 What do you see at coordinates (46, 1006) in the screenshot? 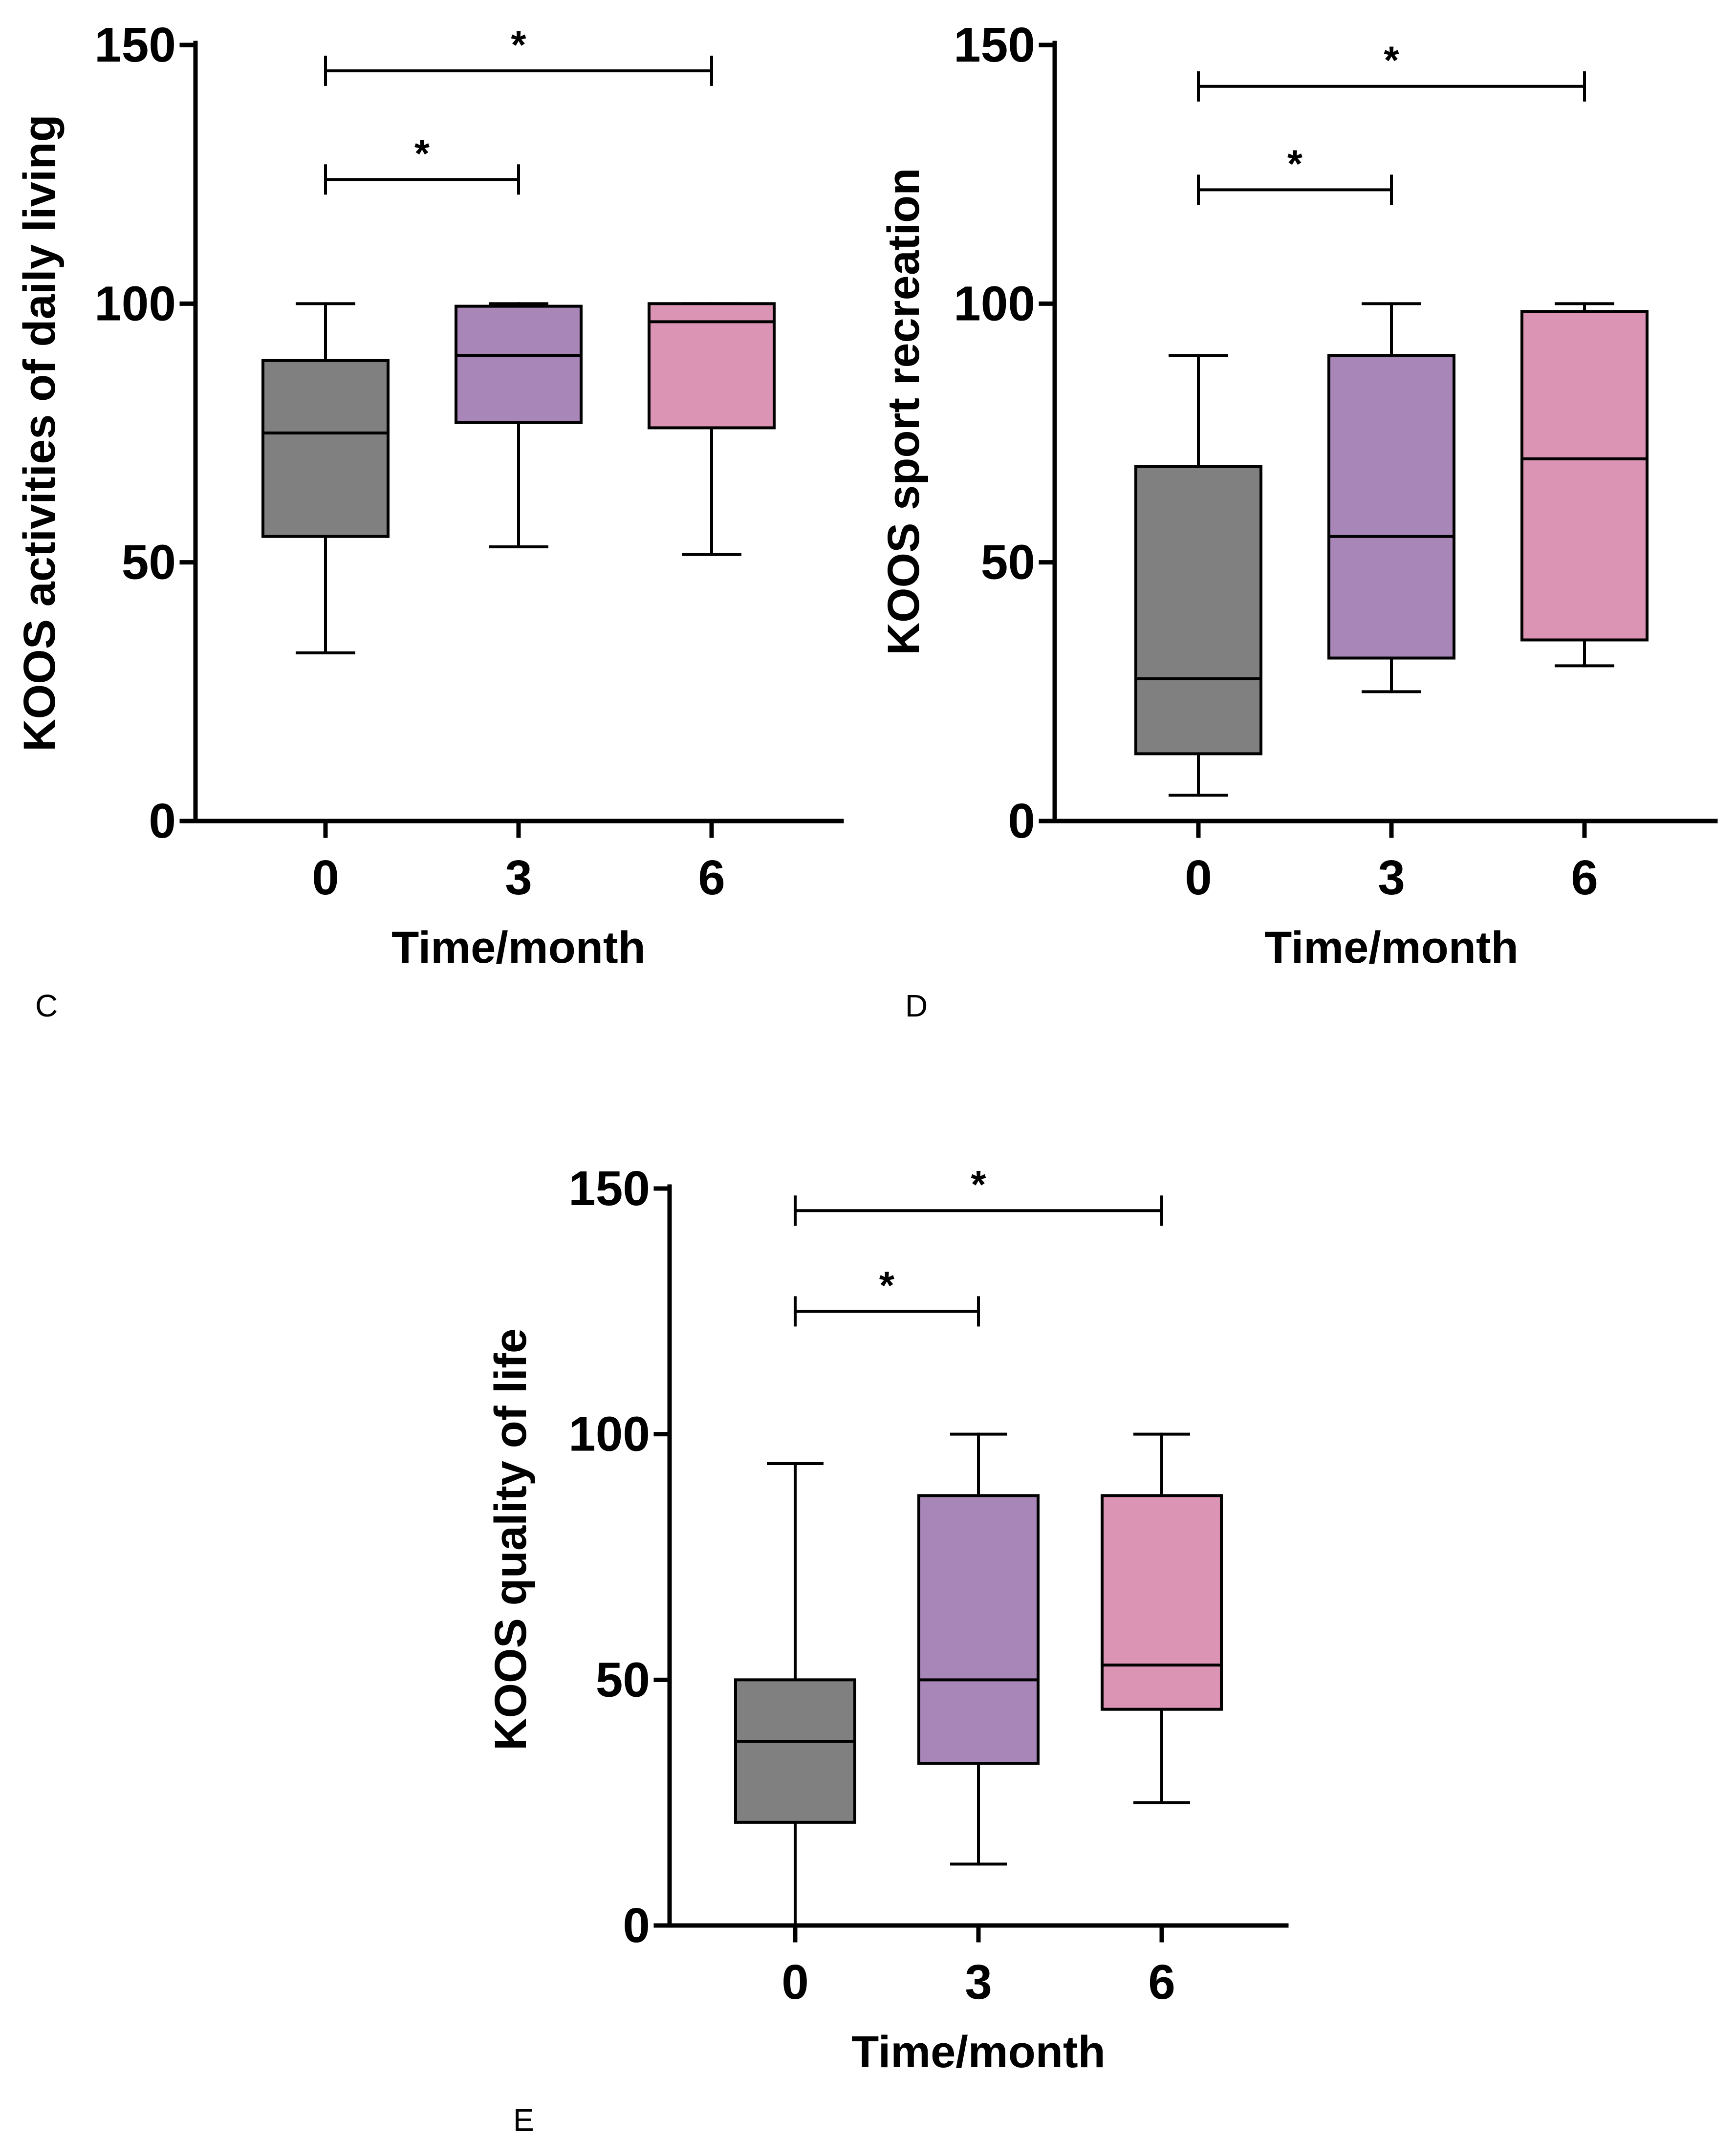
I see `panel-label-c: C` at bounding box center [46, 1006].